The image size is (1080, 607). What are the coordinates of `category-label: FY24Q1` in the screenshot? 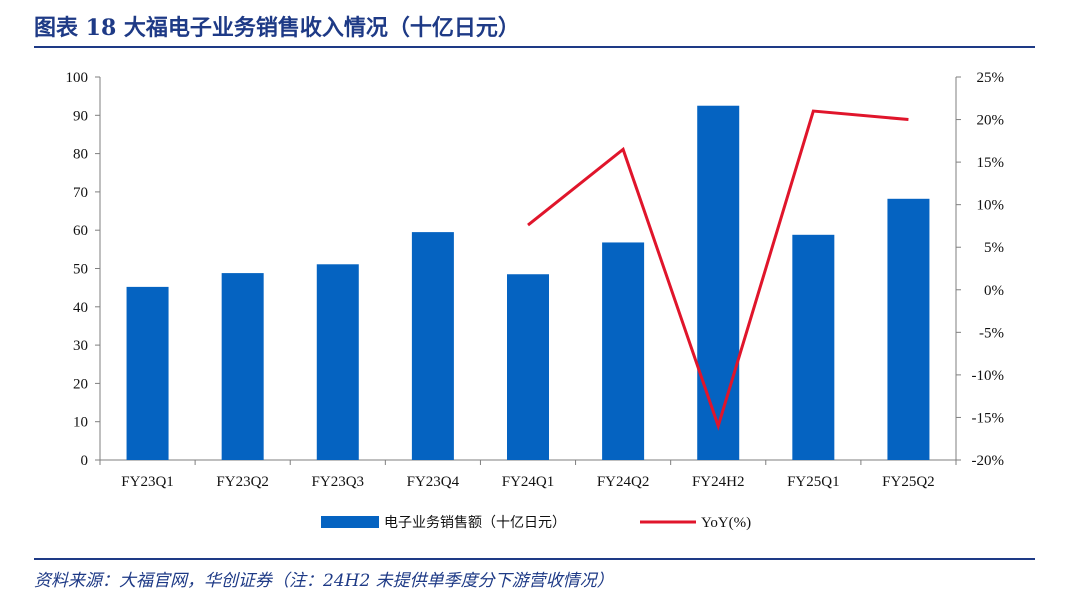 It's located at (528, 482).